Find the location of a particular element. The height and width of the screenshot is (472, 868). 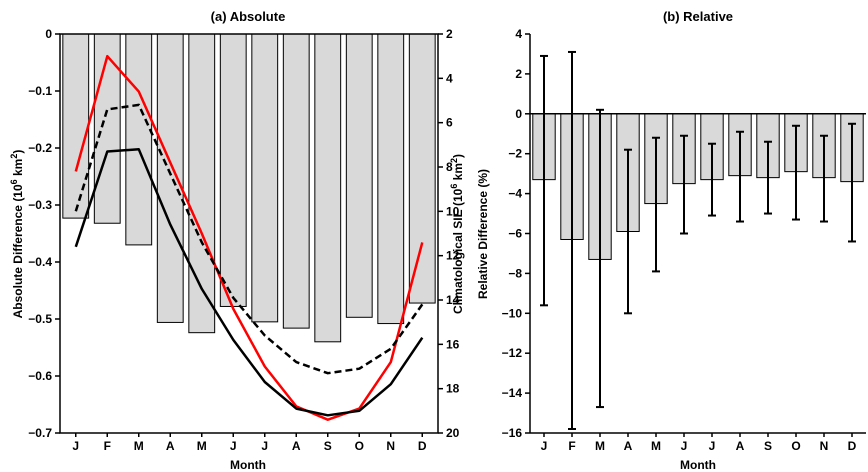

panel-b-ytick-label: −6 is located at coordinates (515, 234).